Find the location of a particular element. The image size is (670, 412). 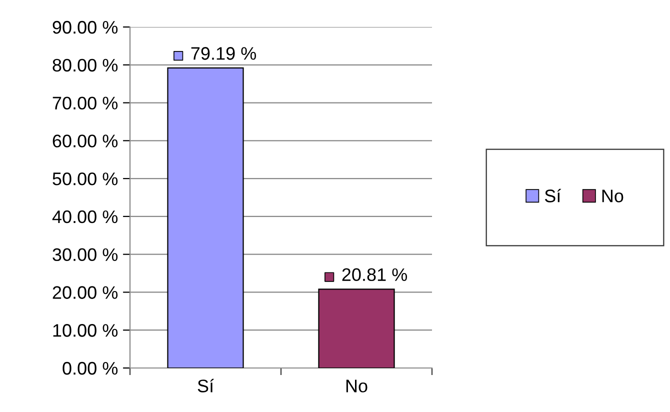

y-tick-label: 80.00 % is located at coordinates (85, 65).